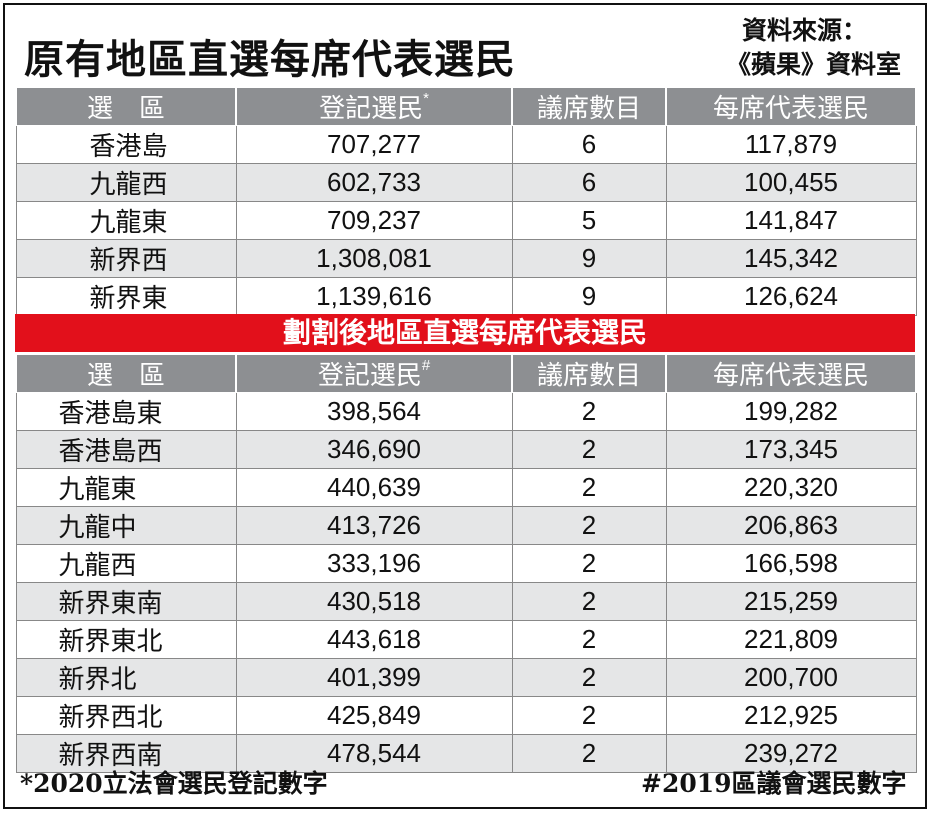 This screenshot has width=932, height=814. I want to click on voters-per-seat-cell: 100,455, so click(791, 182).